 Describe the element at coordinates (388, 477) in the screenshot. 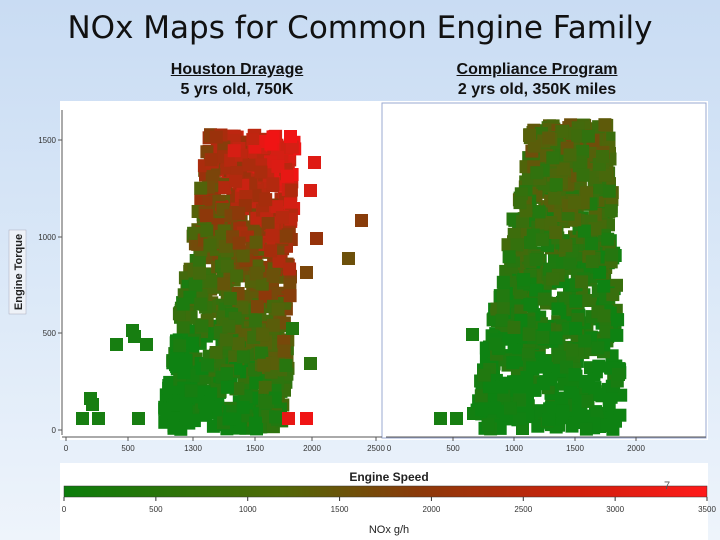

I see `x-axis-label: Engine Speed` at that location.